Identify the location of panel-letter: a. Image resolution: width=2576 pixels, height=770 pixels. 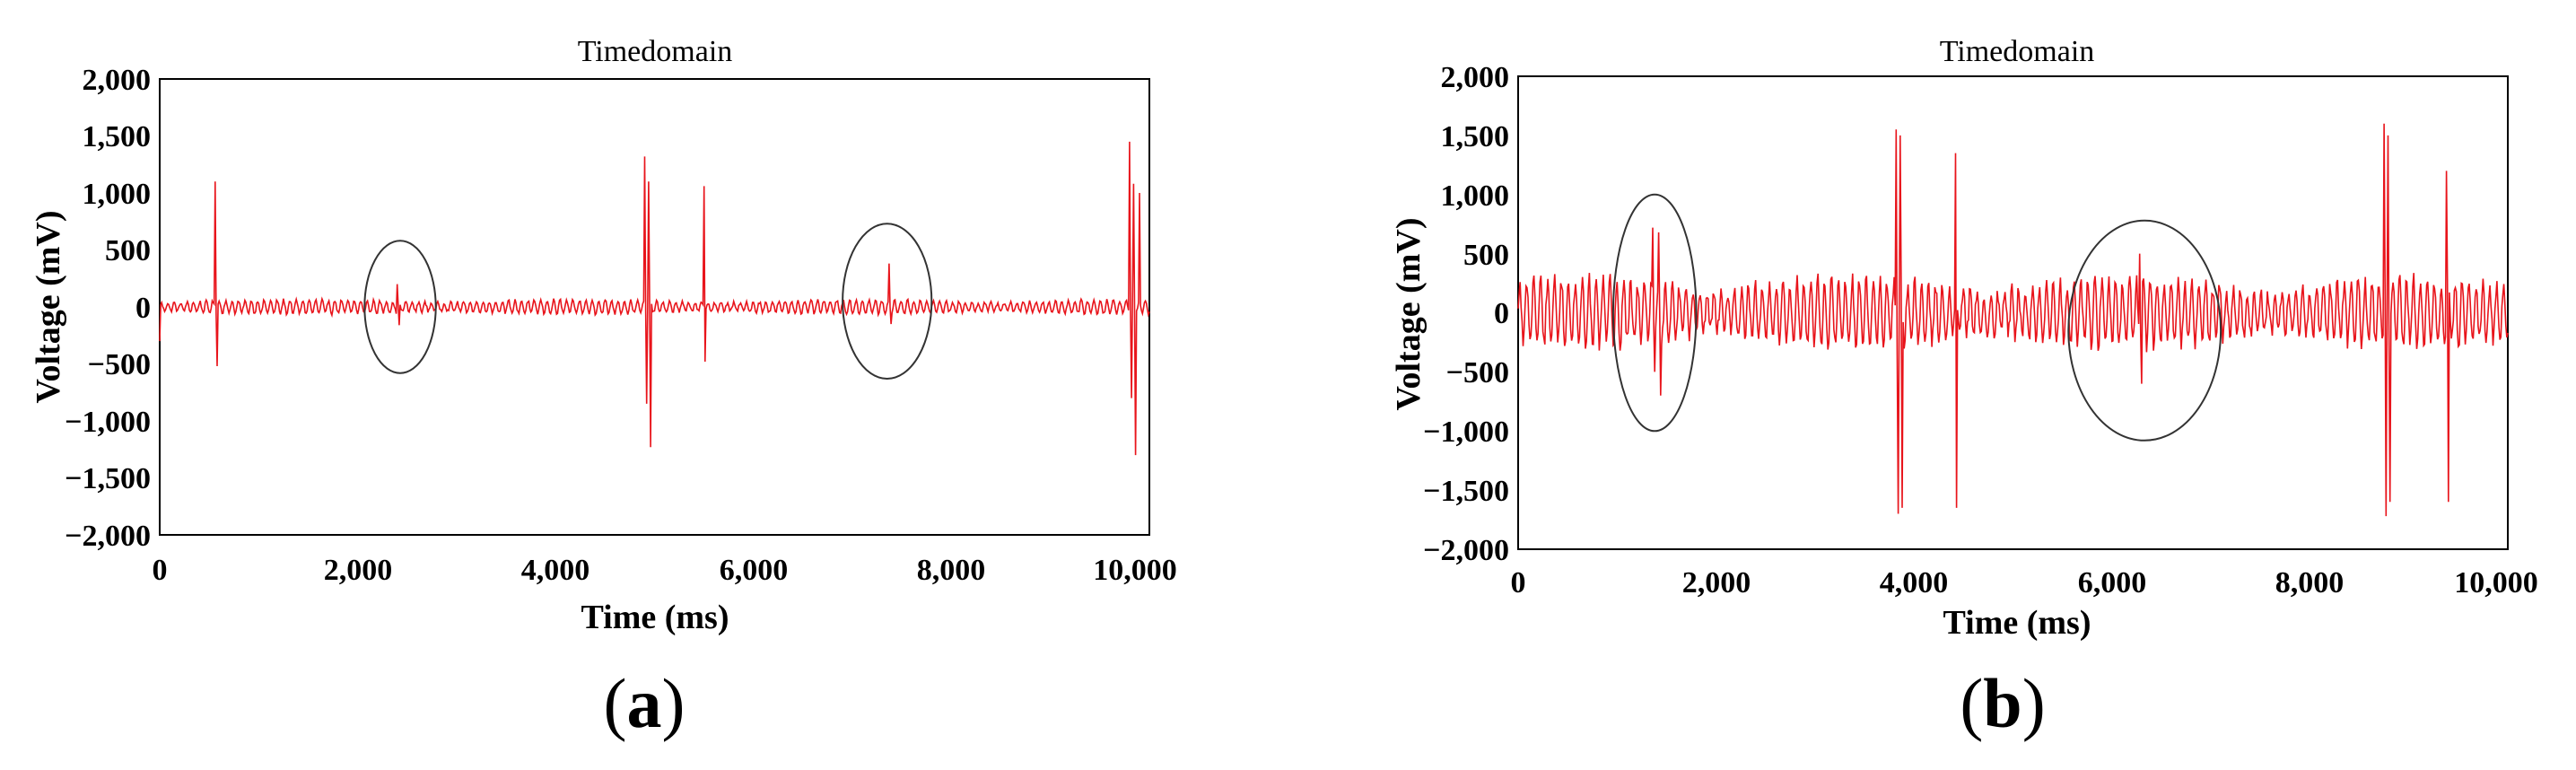
(645, 703).